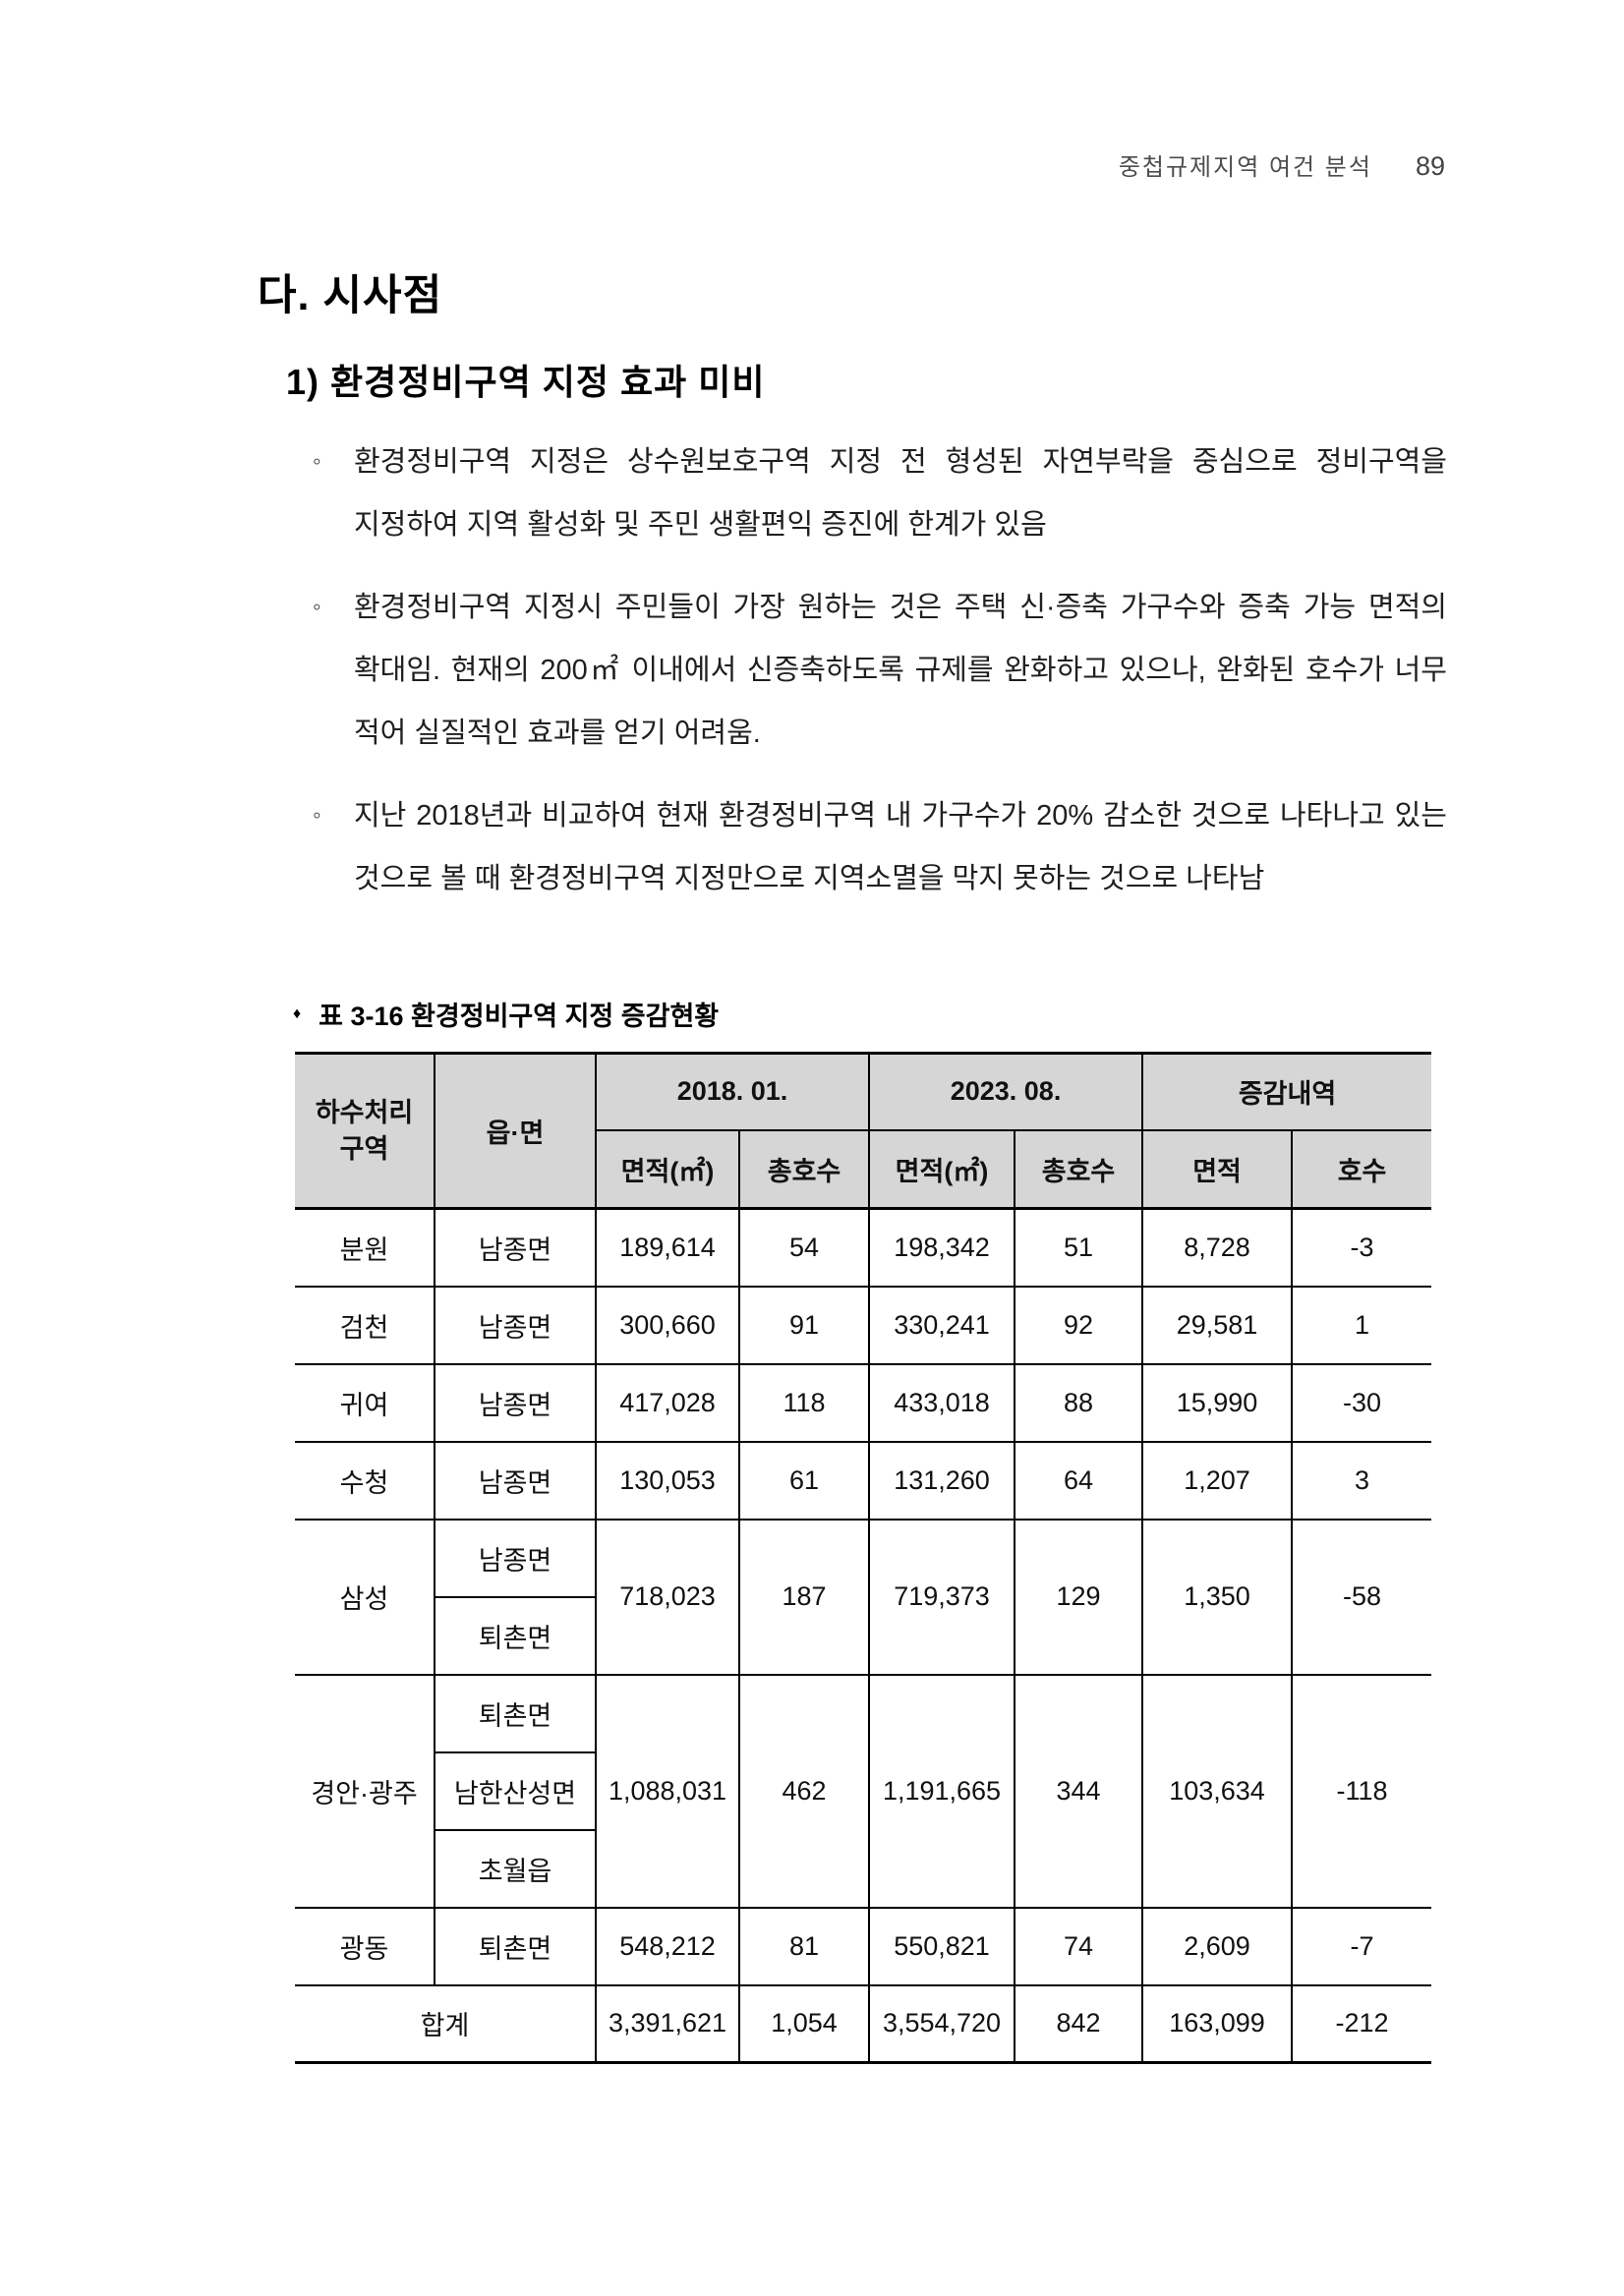 Image resolution: width=1624 pixels, height=2296 pixels. What do you see at coordinates (1217, 1325) in the screenshot?
I see `cell-area-change: 29,581` at bounding box center [1217, 1325].